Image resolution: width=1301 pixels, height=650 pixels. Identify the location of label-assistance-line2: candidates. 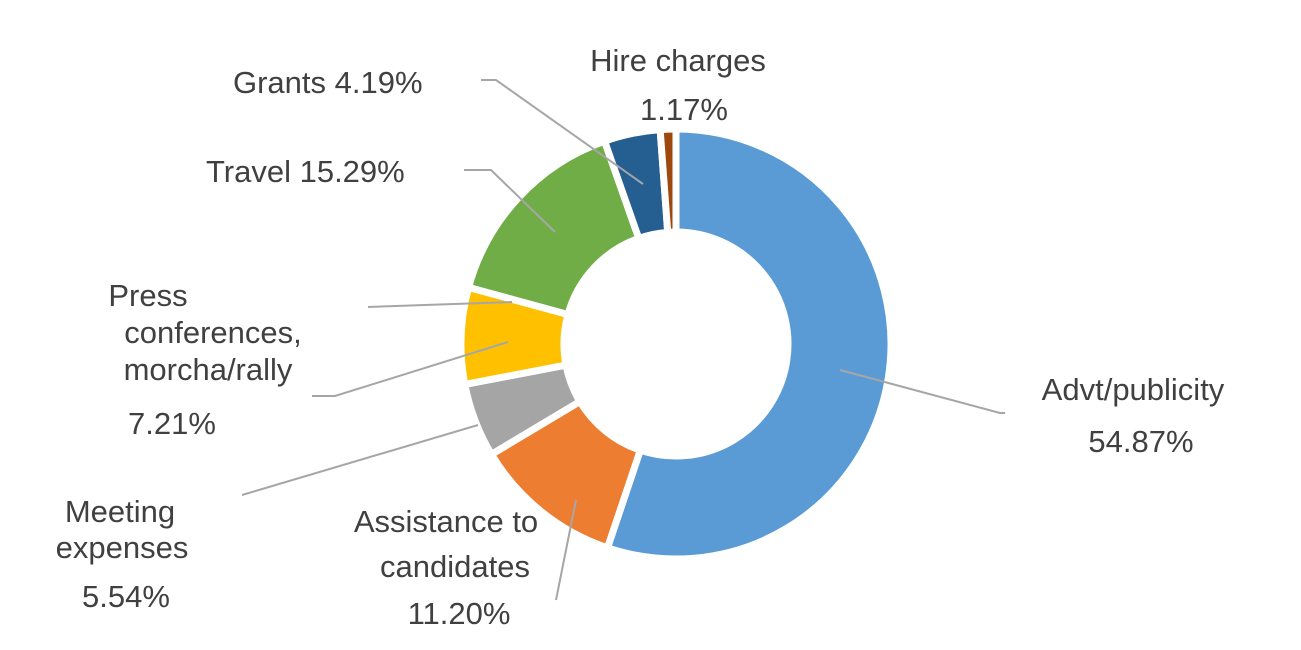
(455, 566).